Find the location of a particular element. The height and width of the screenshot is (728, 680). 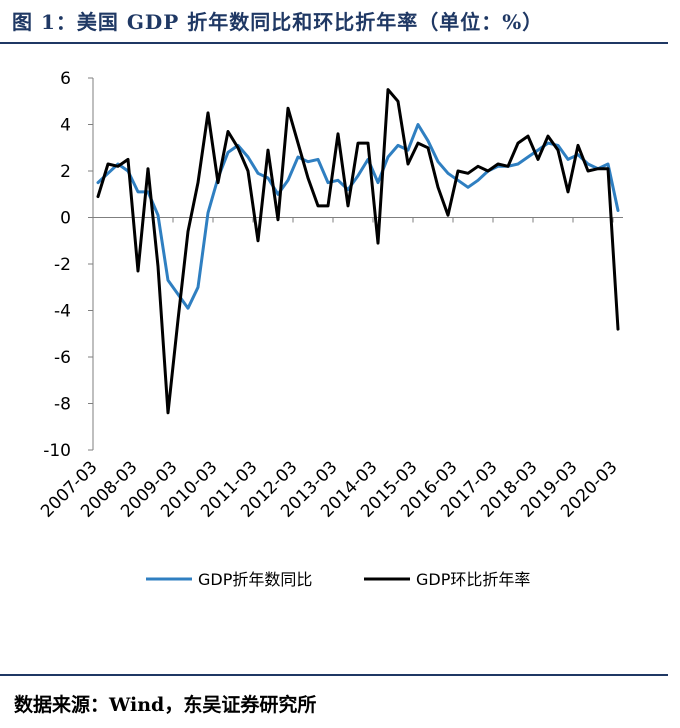

data-source-note: 数据来源：Wind，东吴证券研究所 is located at coordinates (165, 705).